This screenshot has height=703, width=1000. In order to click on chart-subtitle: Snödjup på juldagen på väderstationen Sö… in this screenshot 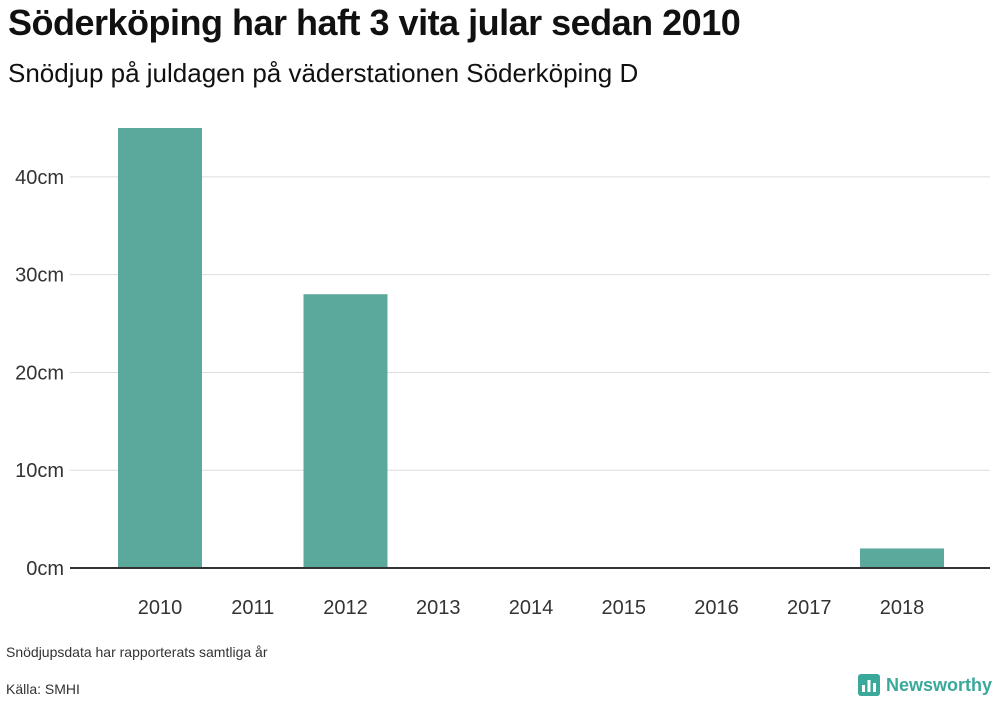, I will do `click(323, 73)`.